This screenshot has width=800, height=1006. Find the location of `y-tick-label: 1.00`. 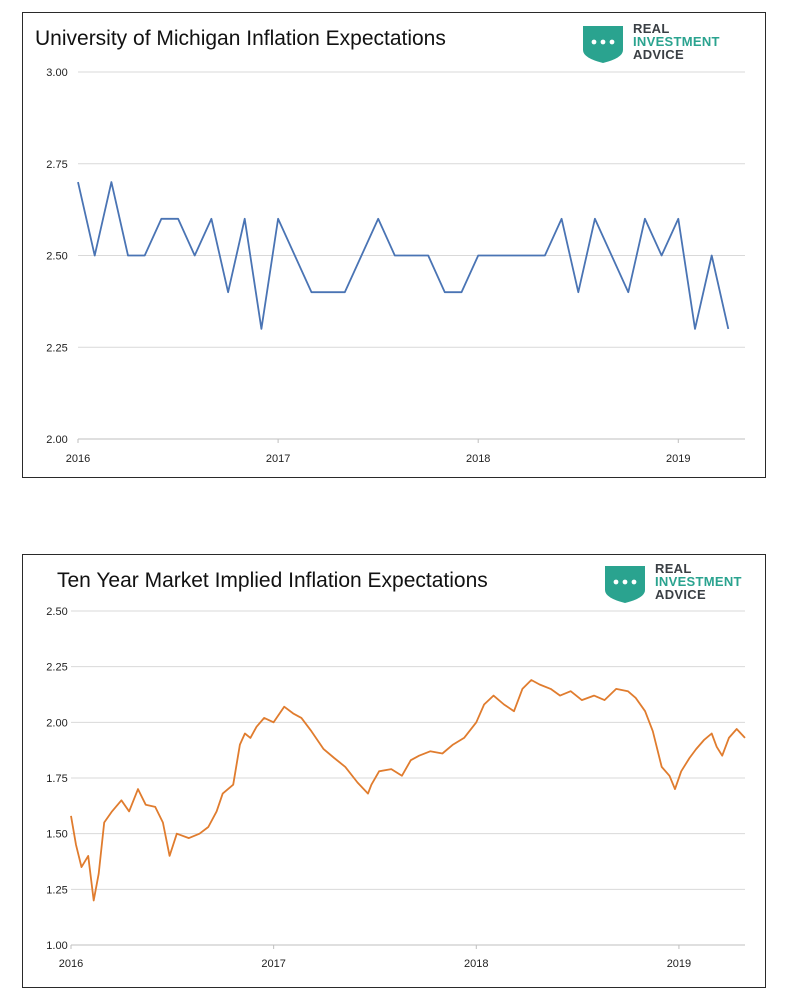

y-tick-label: 1.00 is located at coordinates (56, 946).